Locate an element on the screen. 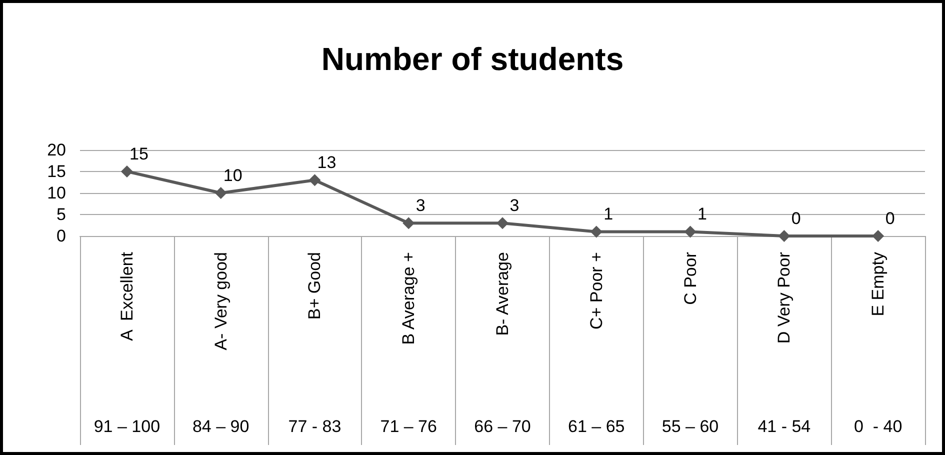 The width and height of the screenshot is (945, 455). y-tick-label: 20 is located at coordinates (56, 150).